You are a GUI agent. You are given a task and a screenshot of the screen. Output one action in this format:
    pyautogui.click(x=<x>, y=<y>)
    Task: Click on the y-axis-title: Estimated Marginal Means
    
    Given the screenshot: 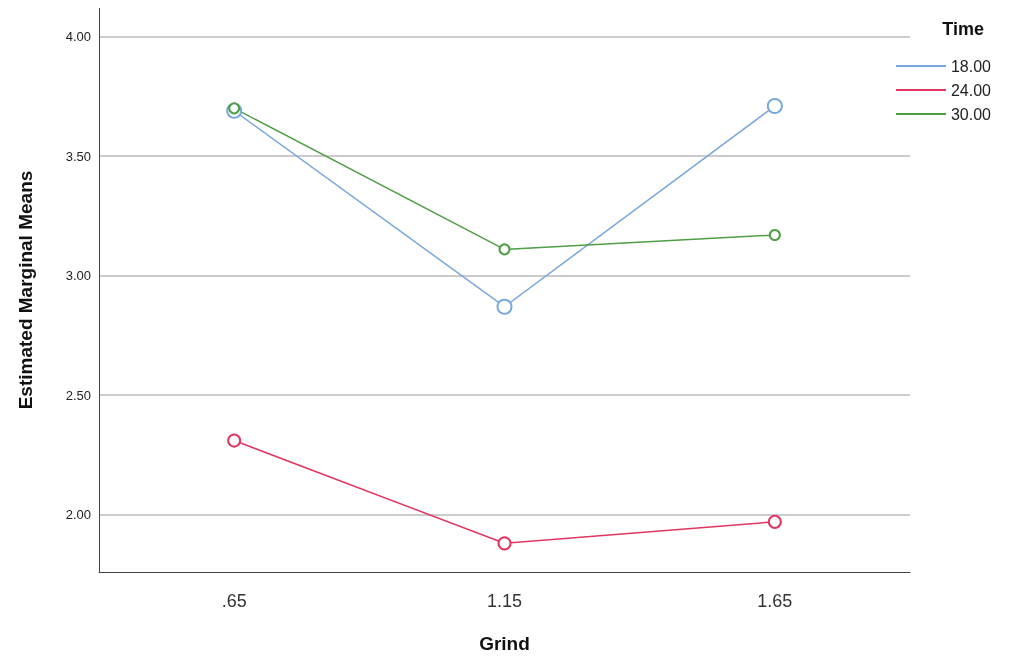 What is the action you would take?
    pyautogui.click(x=25, y=290)
    